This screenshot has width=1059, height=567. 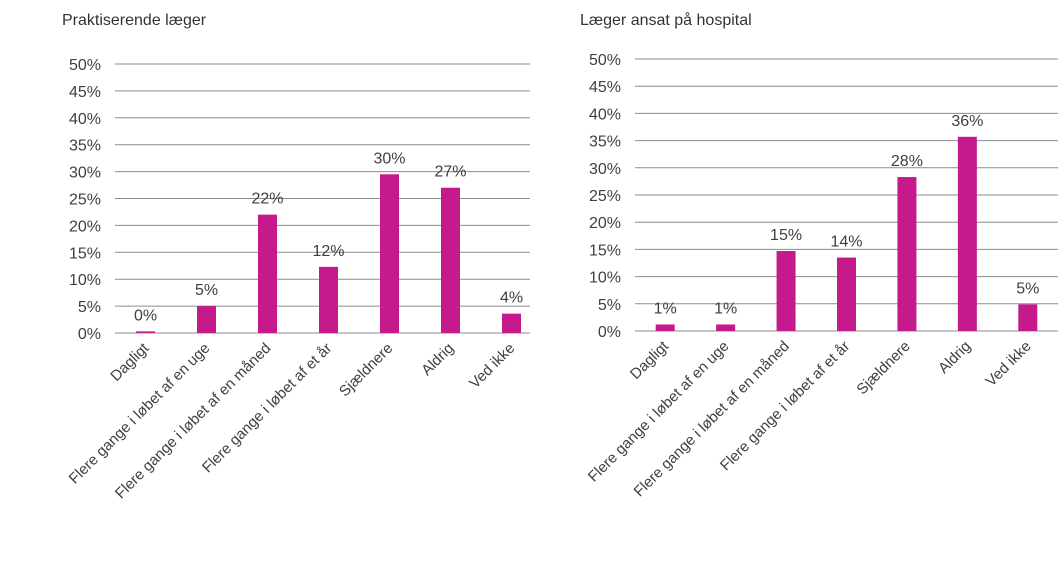 What do you see at coordinates (492, 366) in the screenshot?
I see `left-category-label: Ved ikke` at bounding box center [492, 366].